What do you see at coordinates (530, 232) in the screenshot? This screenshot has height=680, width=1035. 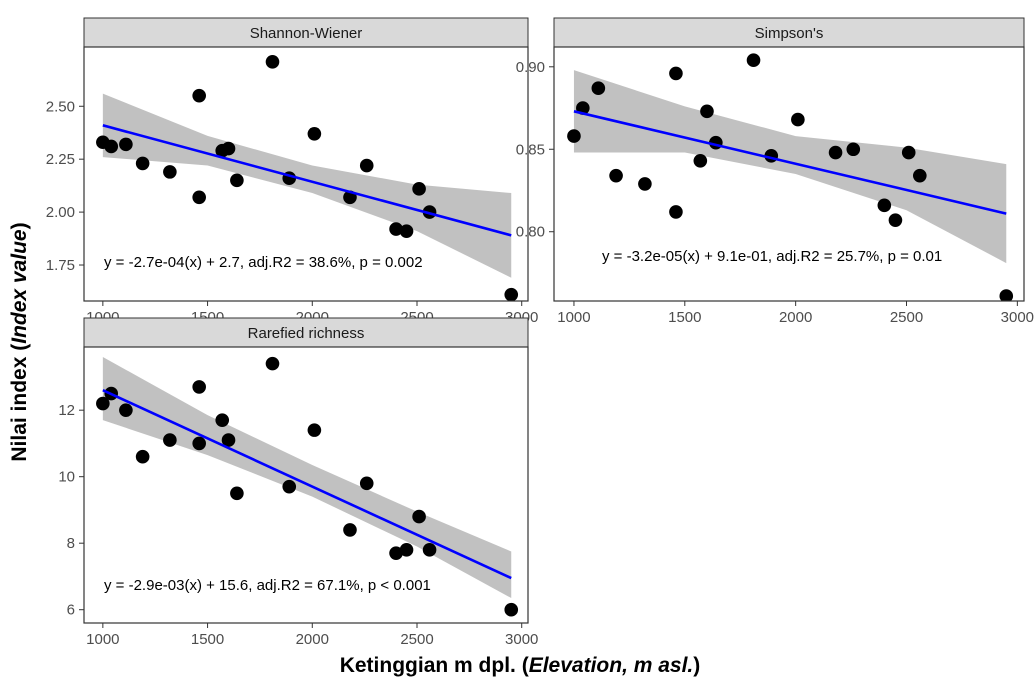 I see `y-tick-label: 0.80` at bounding box center [530, 232].